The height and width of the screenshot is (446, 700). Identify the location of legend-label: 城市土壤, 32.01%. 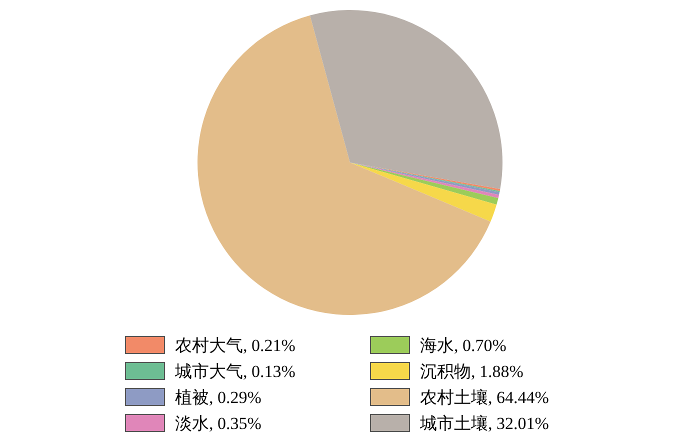
(484, 423).